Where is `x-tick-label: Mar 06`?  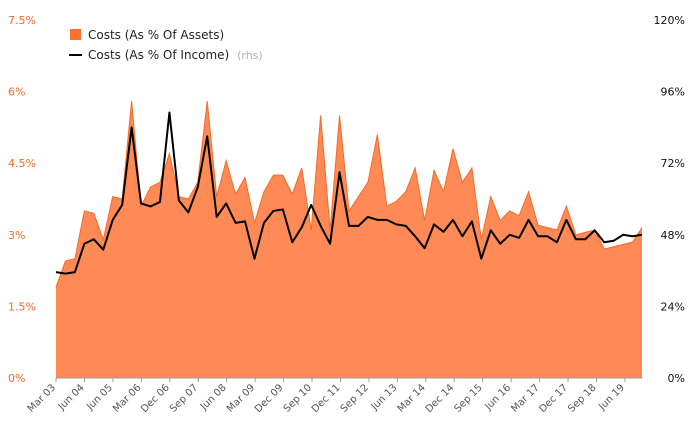
x-tick-label: Mar 06 is located at coordinates (127, 398).